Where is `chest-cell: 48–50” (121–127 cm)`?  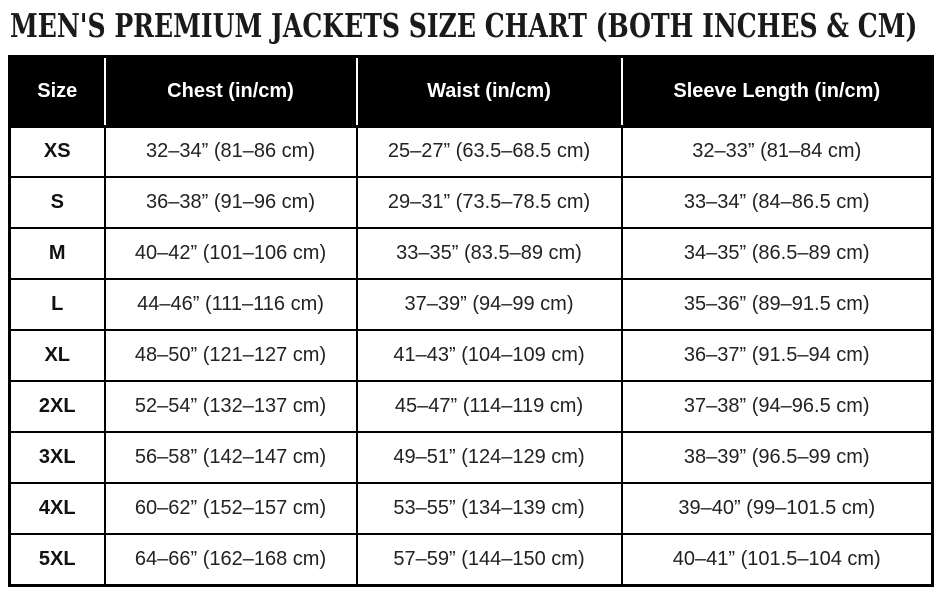
chest-cell: 48–50” (121–127 cm) is located at coordinates (230, 356).